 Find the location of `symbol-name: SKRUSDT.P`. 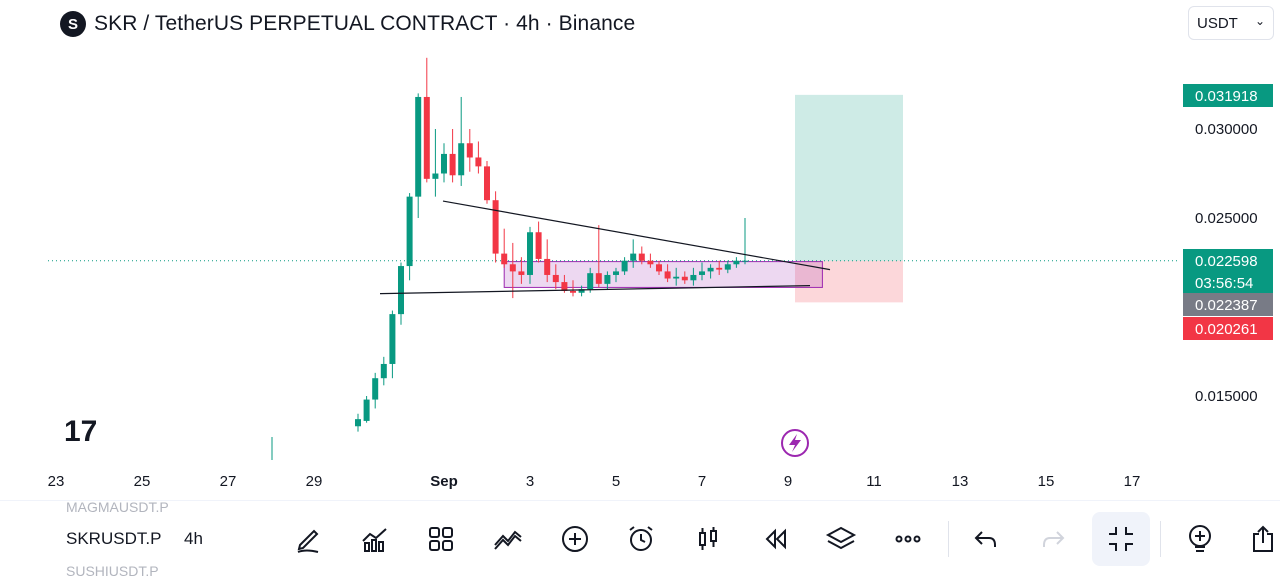

symbol-name: SKRUSDT.P is located at coordinates (114, 538).